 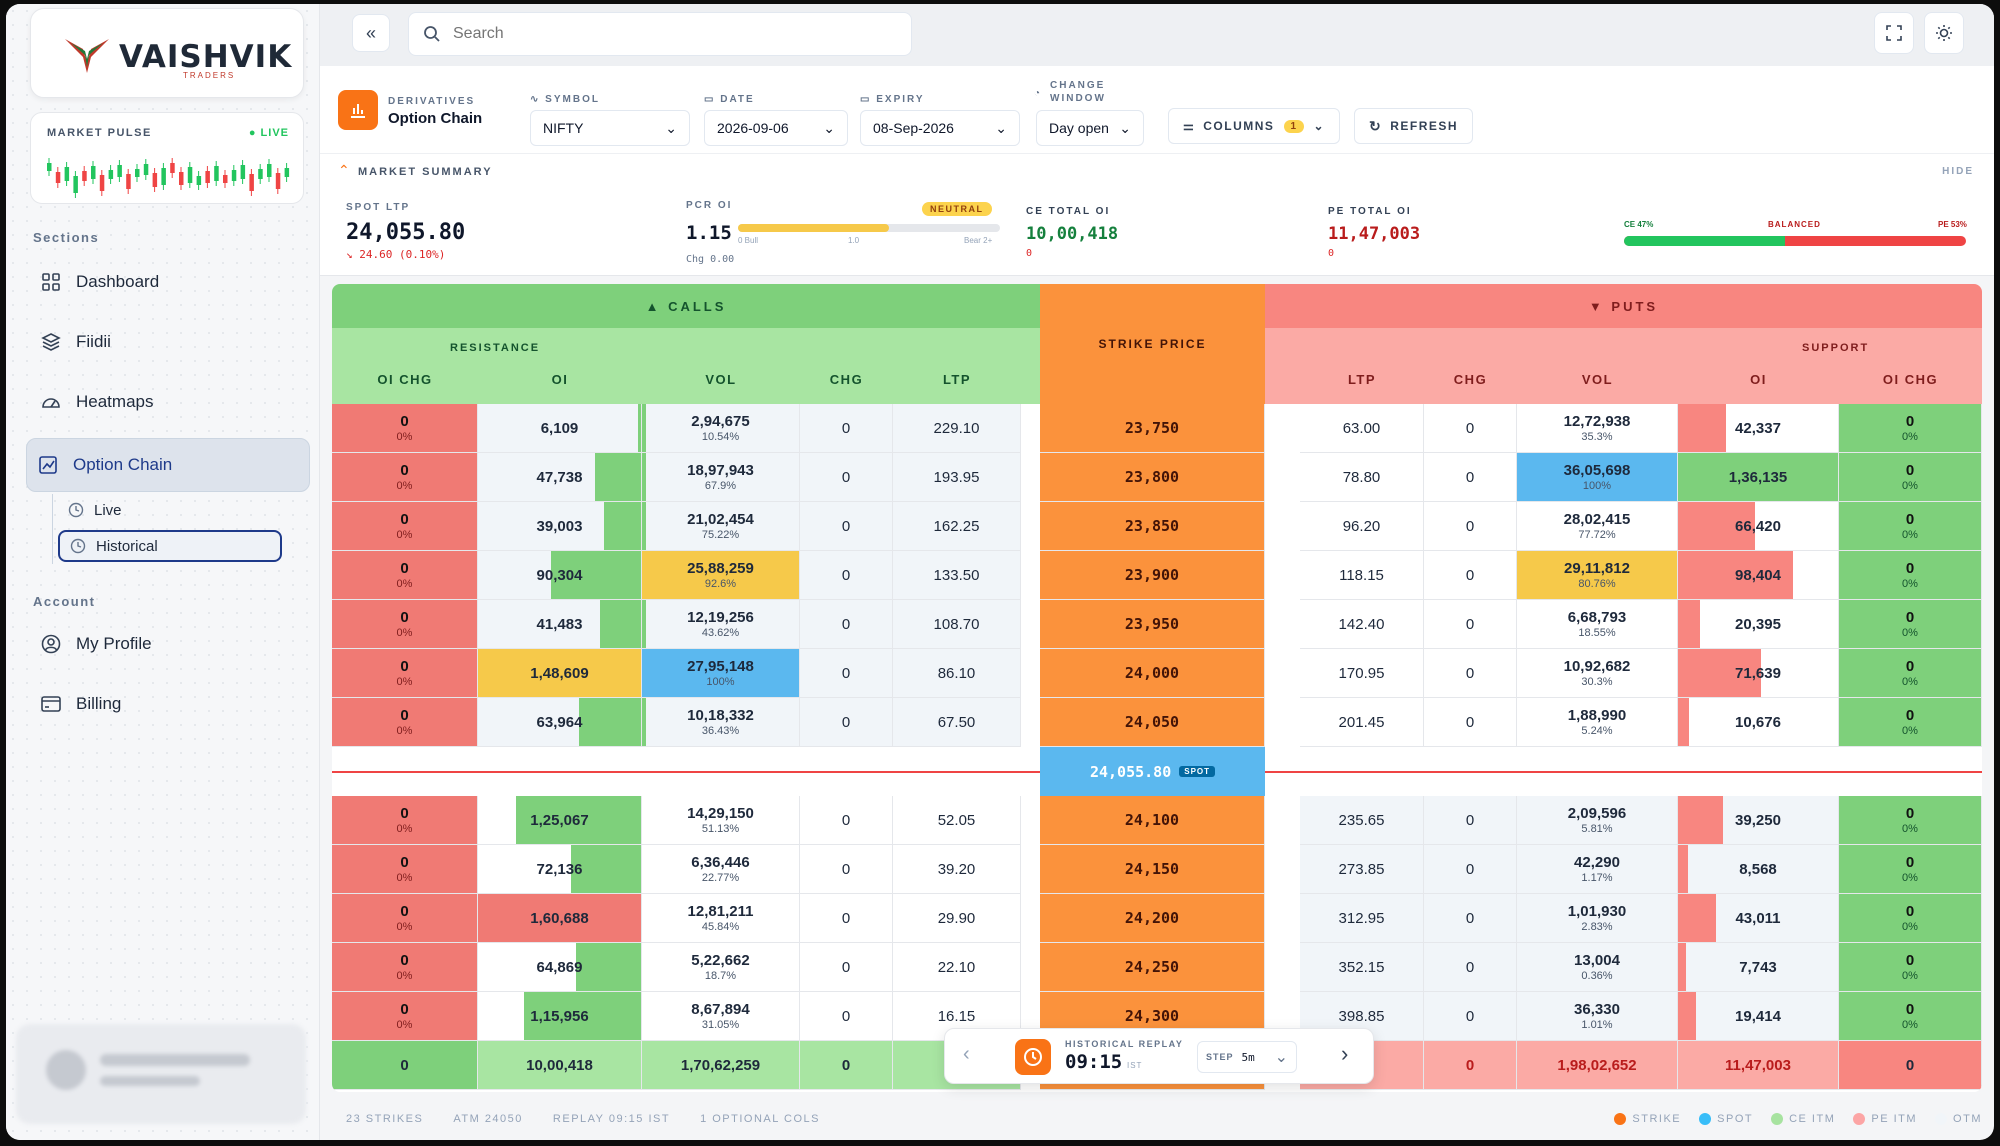 I want to click on col-header-put-pchg: CHG, so click(x=1470, y=379).